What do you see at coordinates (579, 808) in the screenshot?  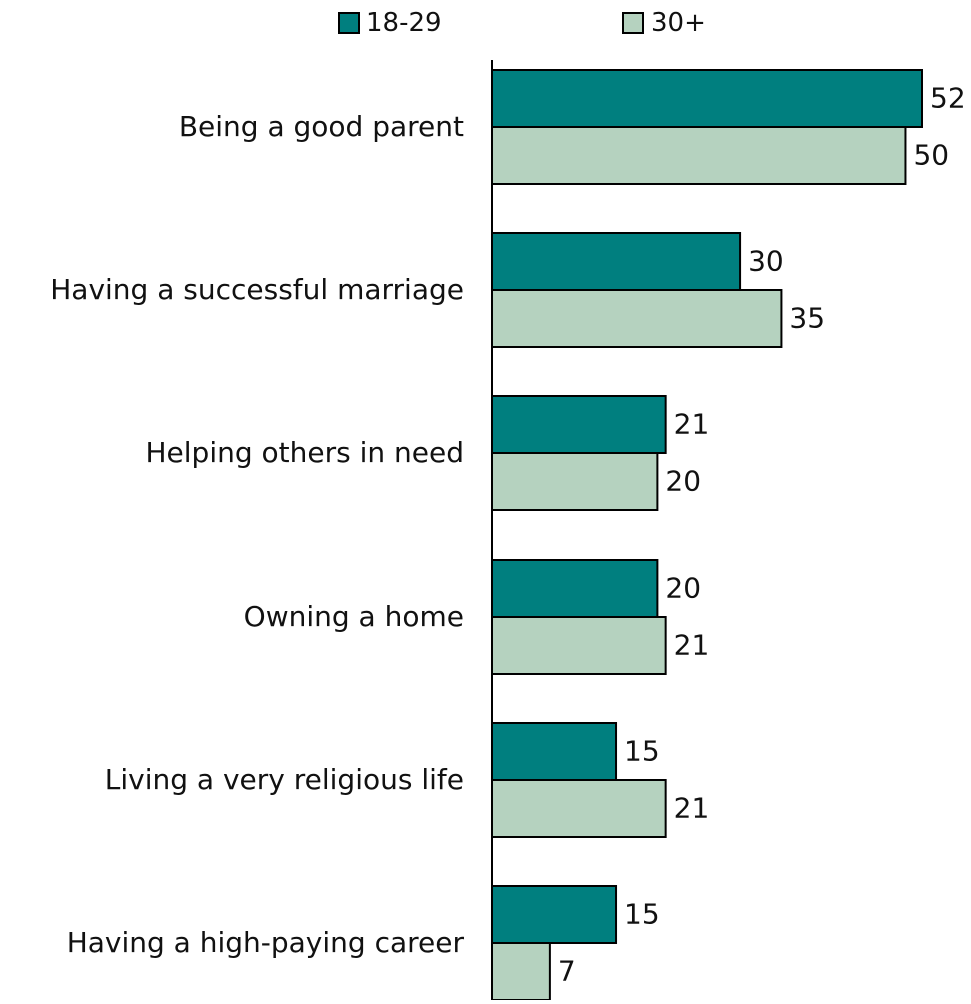 I see `bar-30-living-a-very-religious-life` at bounding box center [579, 808].